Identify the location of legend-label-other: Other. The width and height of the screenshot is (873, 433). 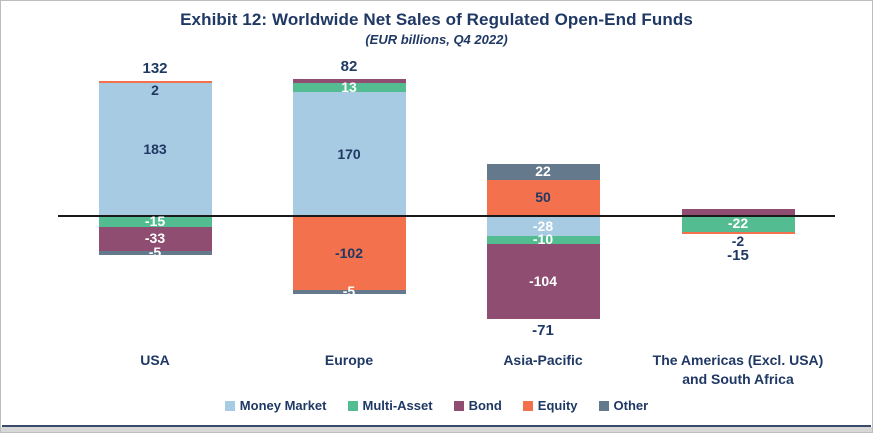
(631, 405).